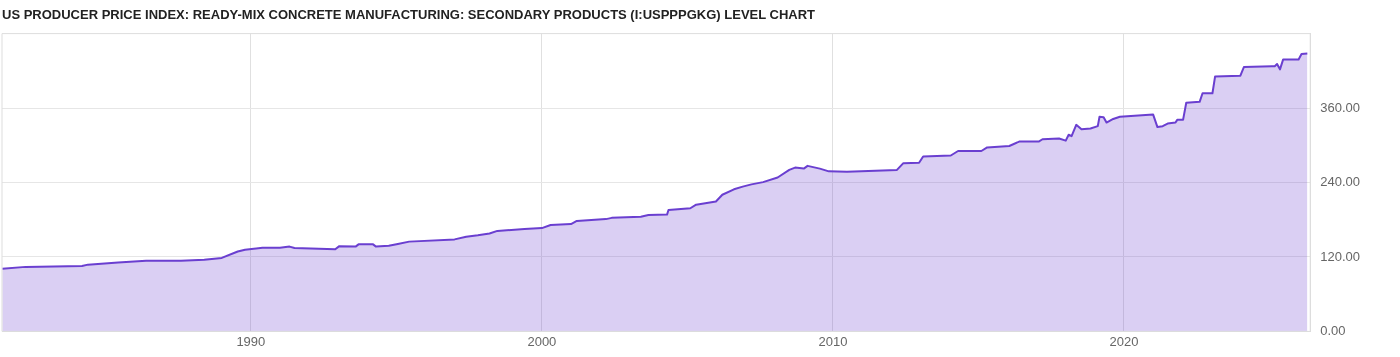  Describe the element at coordinates (833, 341) in the screenshot. I see `x-tick-label: 2010` at that location.